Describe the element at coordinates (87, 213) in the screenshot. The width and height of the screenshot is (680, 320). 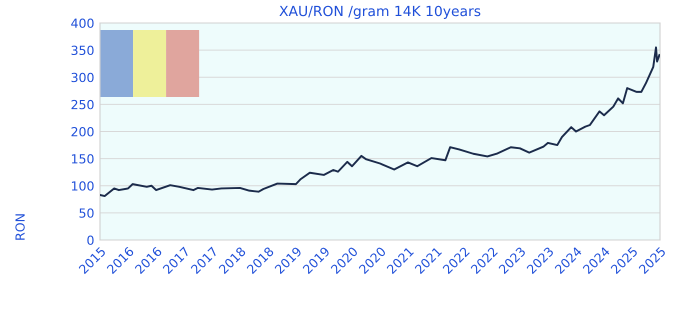
I see `y-tick-label: 50` at that location.